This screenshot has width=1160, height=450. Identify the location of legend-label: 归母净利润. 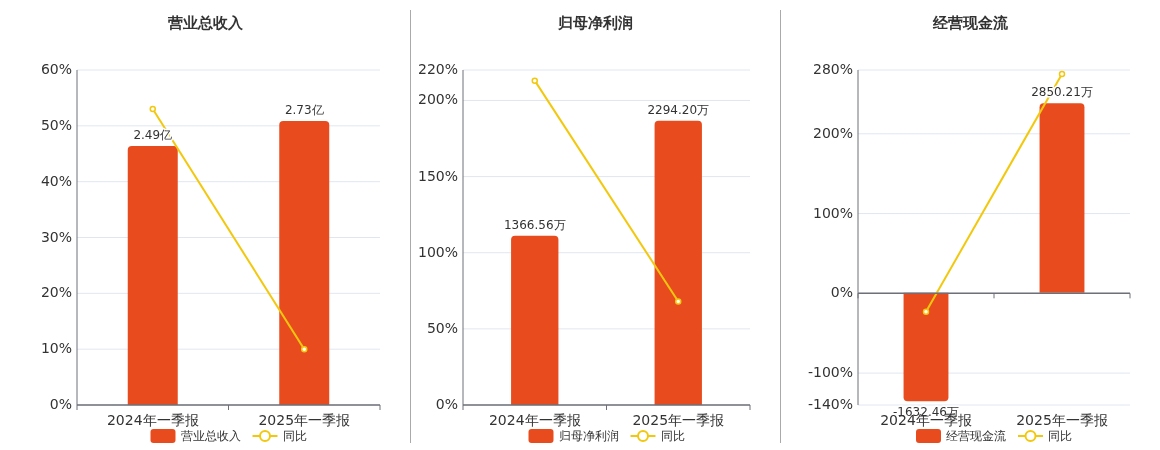
(588, 435).